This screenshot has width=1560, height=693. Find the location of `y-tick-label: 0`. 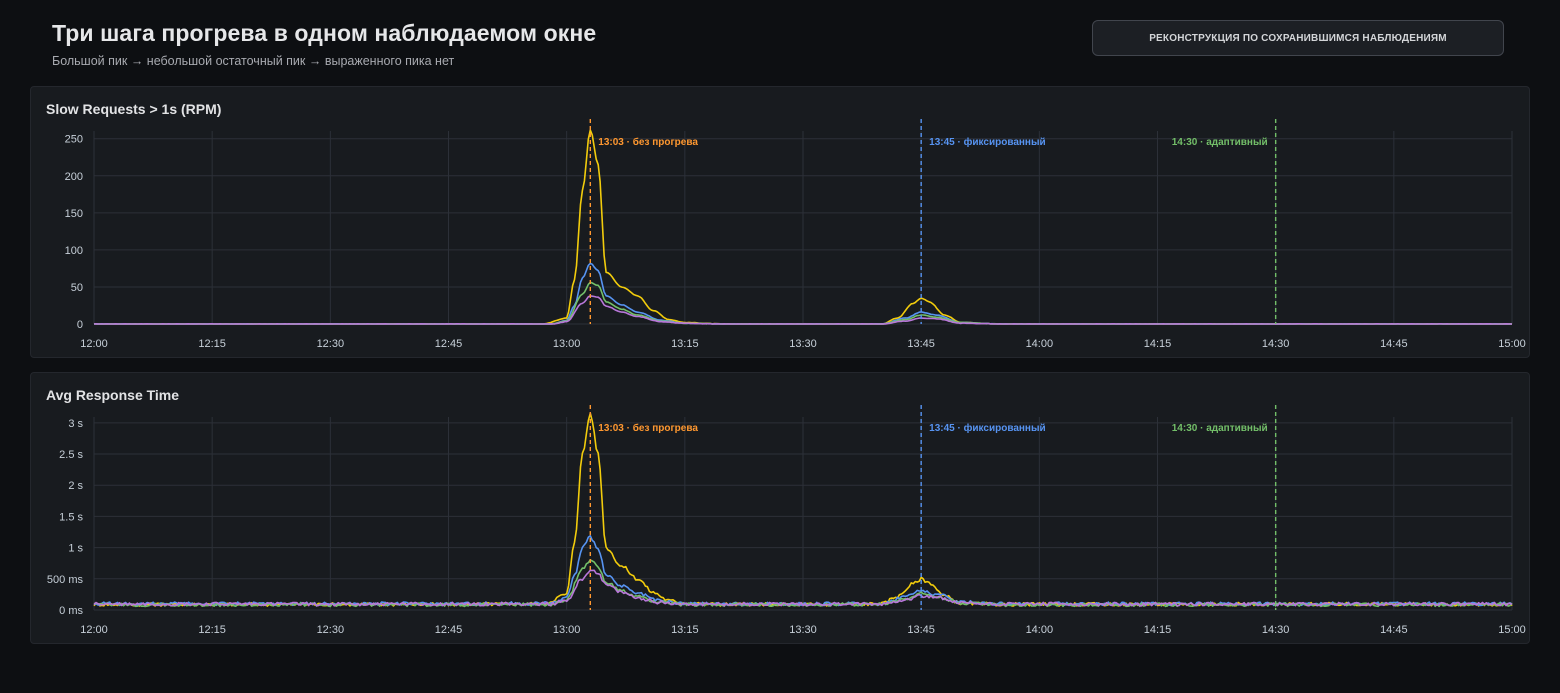

y-tick-label: 0 is located at coordinates (80, 325).